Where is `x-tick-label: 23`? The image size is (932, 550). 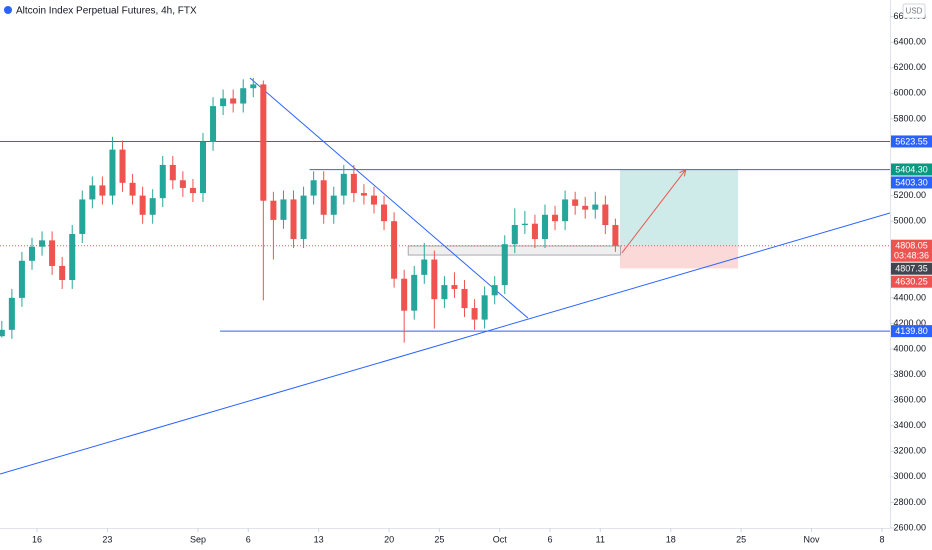 x-tick-label: 23 is located at coordinates (107, 539).